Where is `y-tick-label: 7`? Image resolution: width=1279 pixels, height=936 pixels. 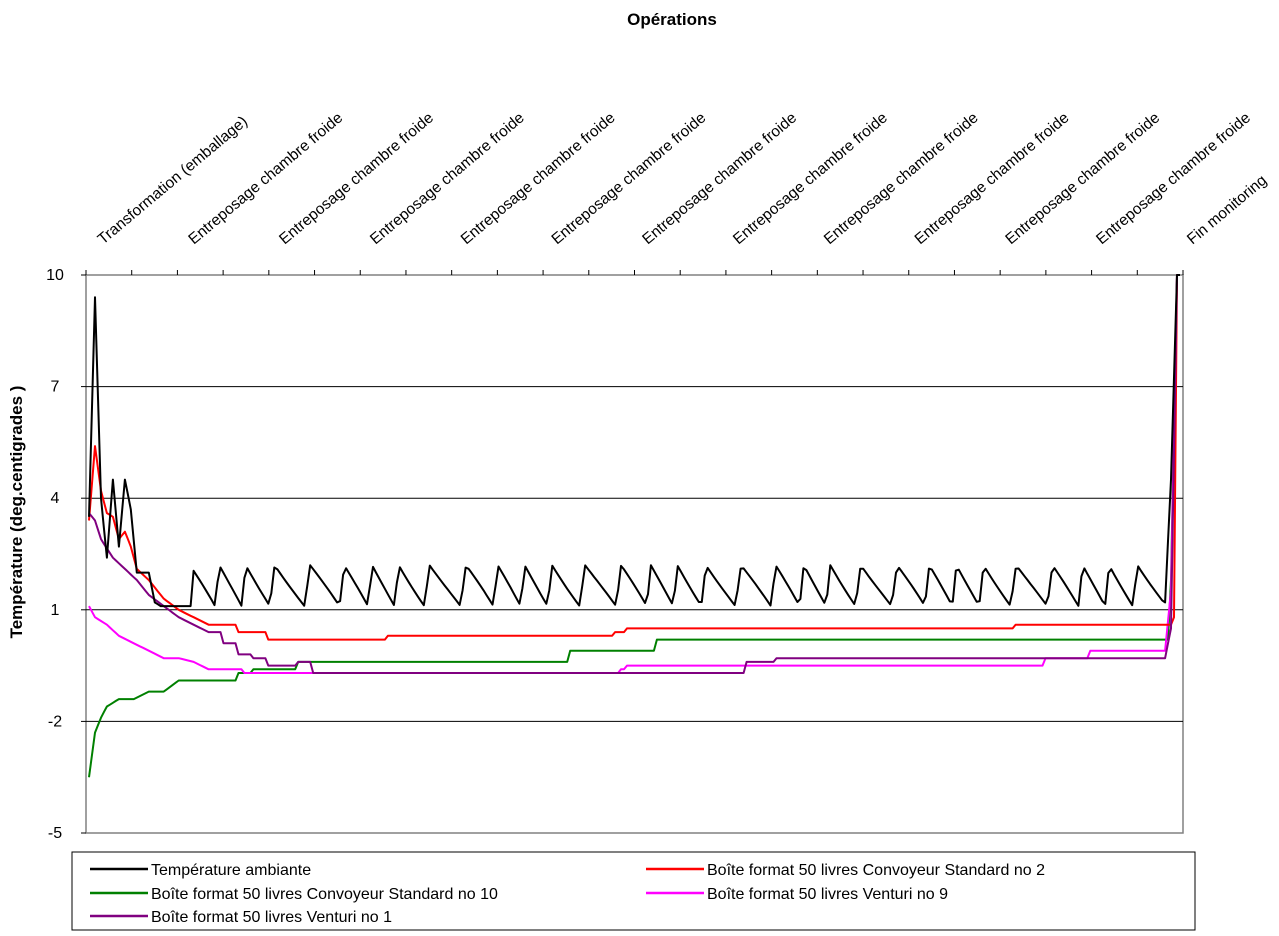
y-tick-label: 7 is located at coordinates (55, 387).